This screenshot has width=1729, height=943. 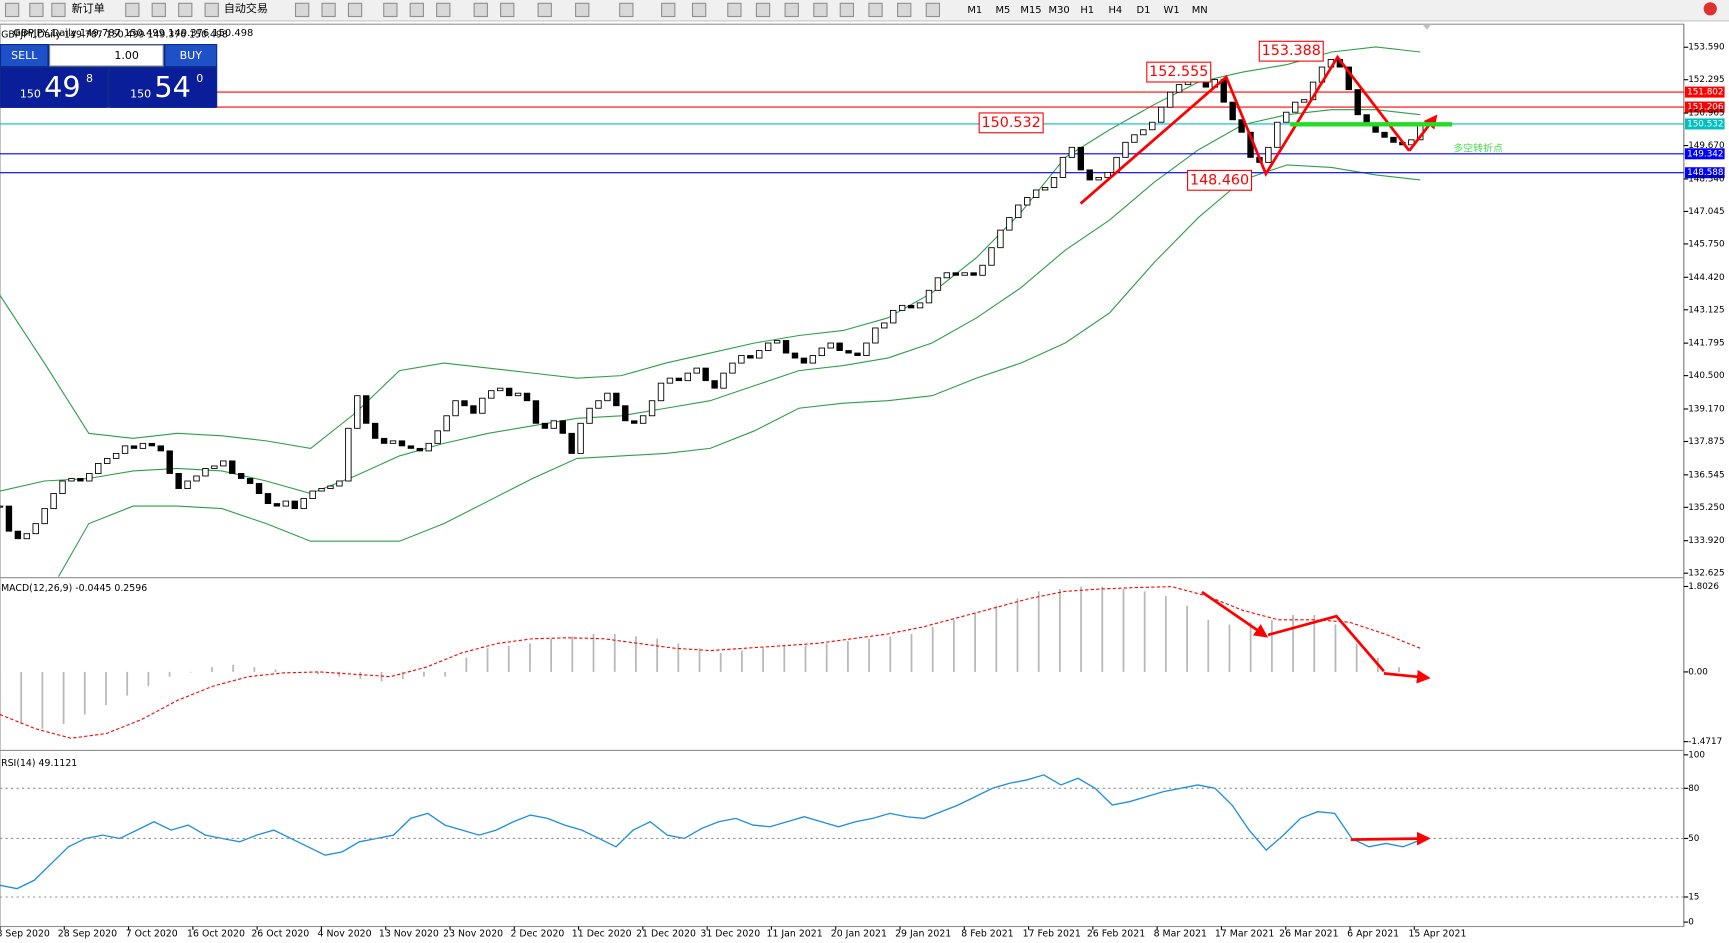 What do you see at coordinates (974, 10) in the screenshot?
I see `timeframe-button: M1` at bounding box center [974, 10].